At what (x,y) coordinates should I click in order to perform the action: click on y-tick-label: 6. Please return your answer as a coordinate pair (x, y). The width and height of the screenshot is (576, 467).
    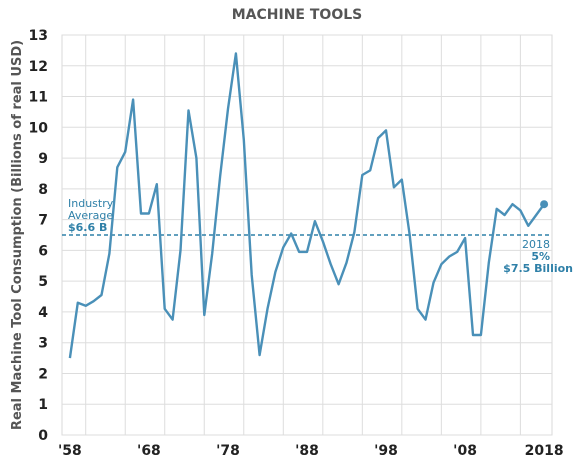
    Looking at the image, I should click on (43, 251).